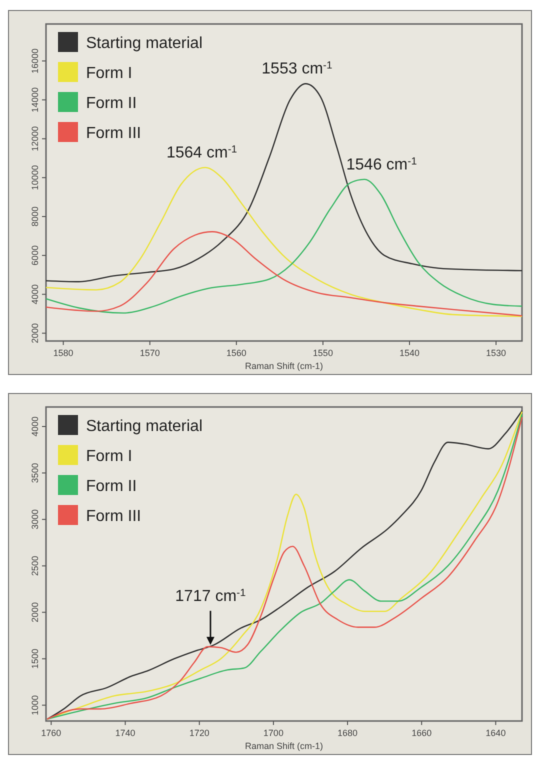 This screenshot has height=769, width=540. What do you see at coordinates (35, 658) in the screenshot?
I see `y-tick-label: 1500` at bounding box center [35, 658].